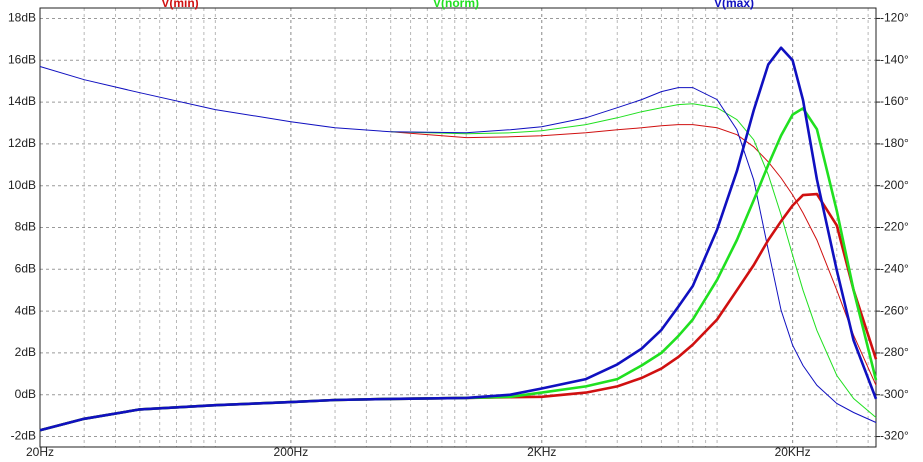  Describe the element at coordinates (894, 352) in the screenshot. I see `y2-tick-label: -280°` at that location.